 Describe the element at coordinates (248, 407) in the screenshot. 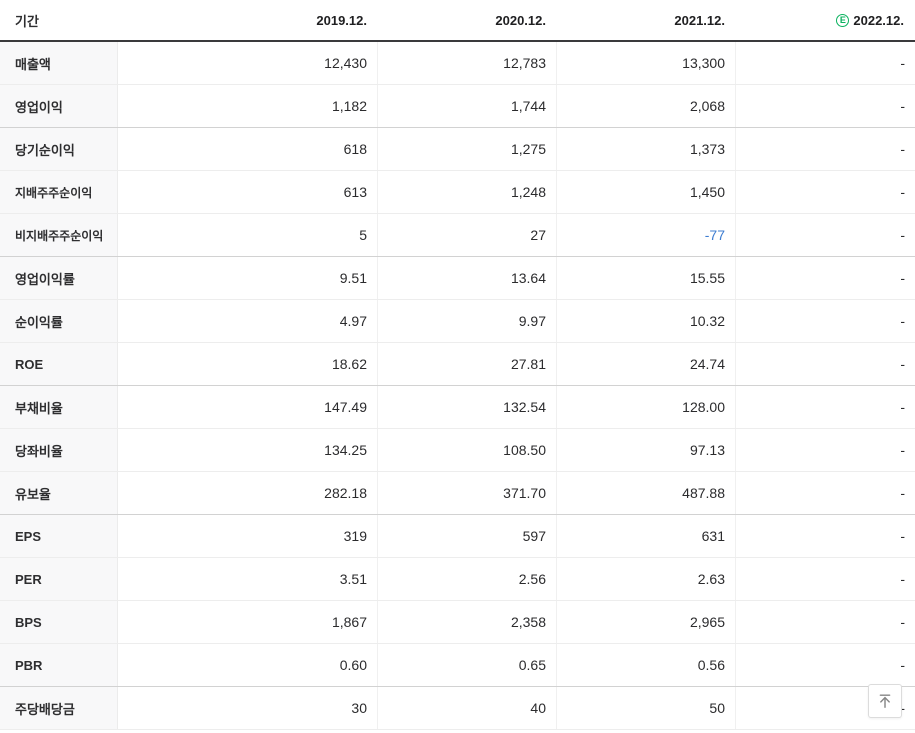

I see `value-cell: 147.49` at that location.